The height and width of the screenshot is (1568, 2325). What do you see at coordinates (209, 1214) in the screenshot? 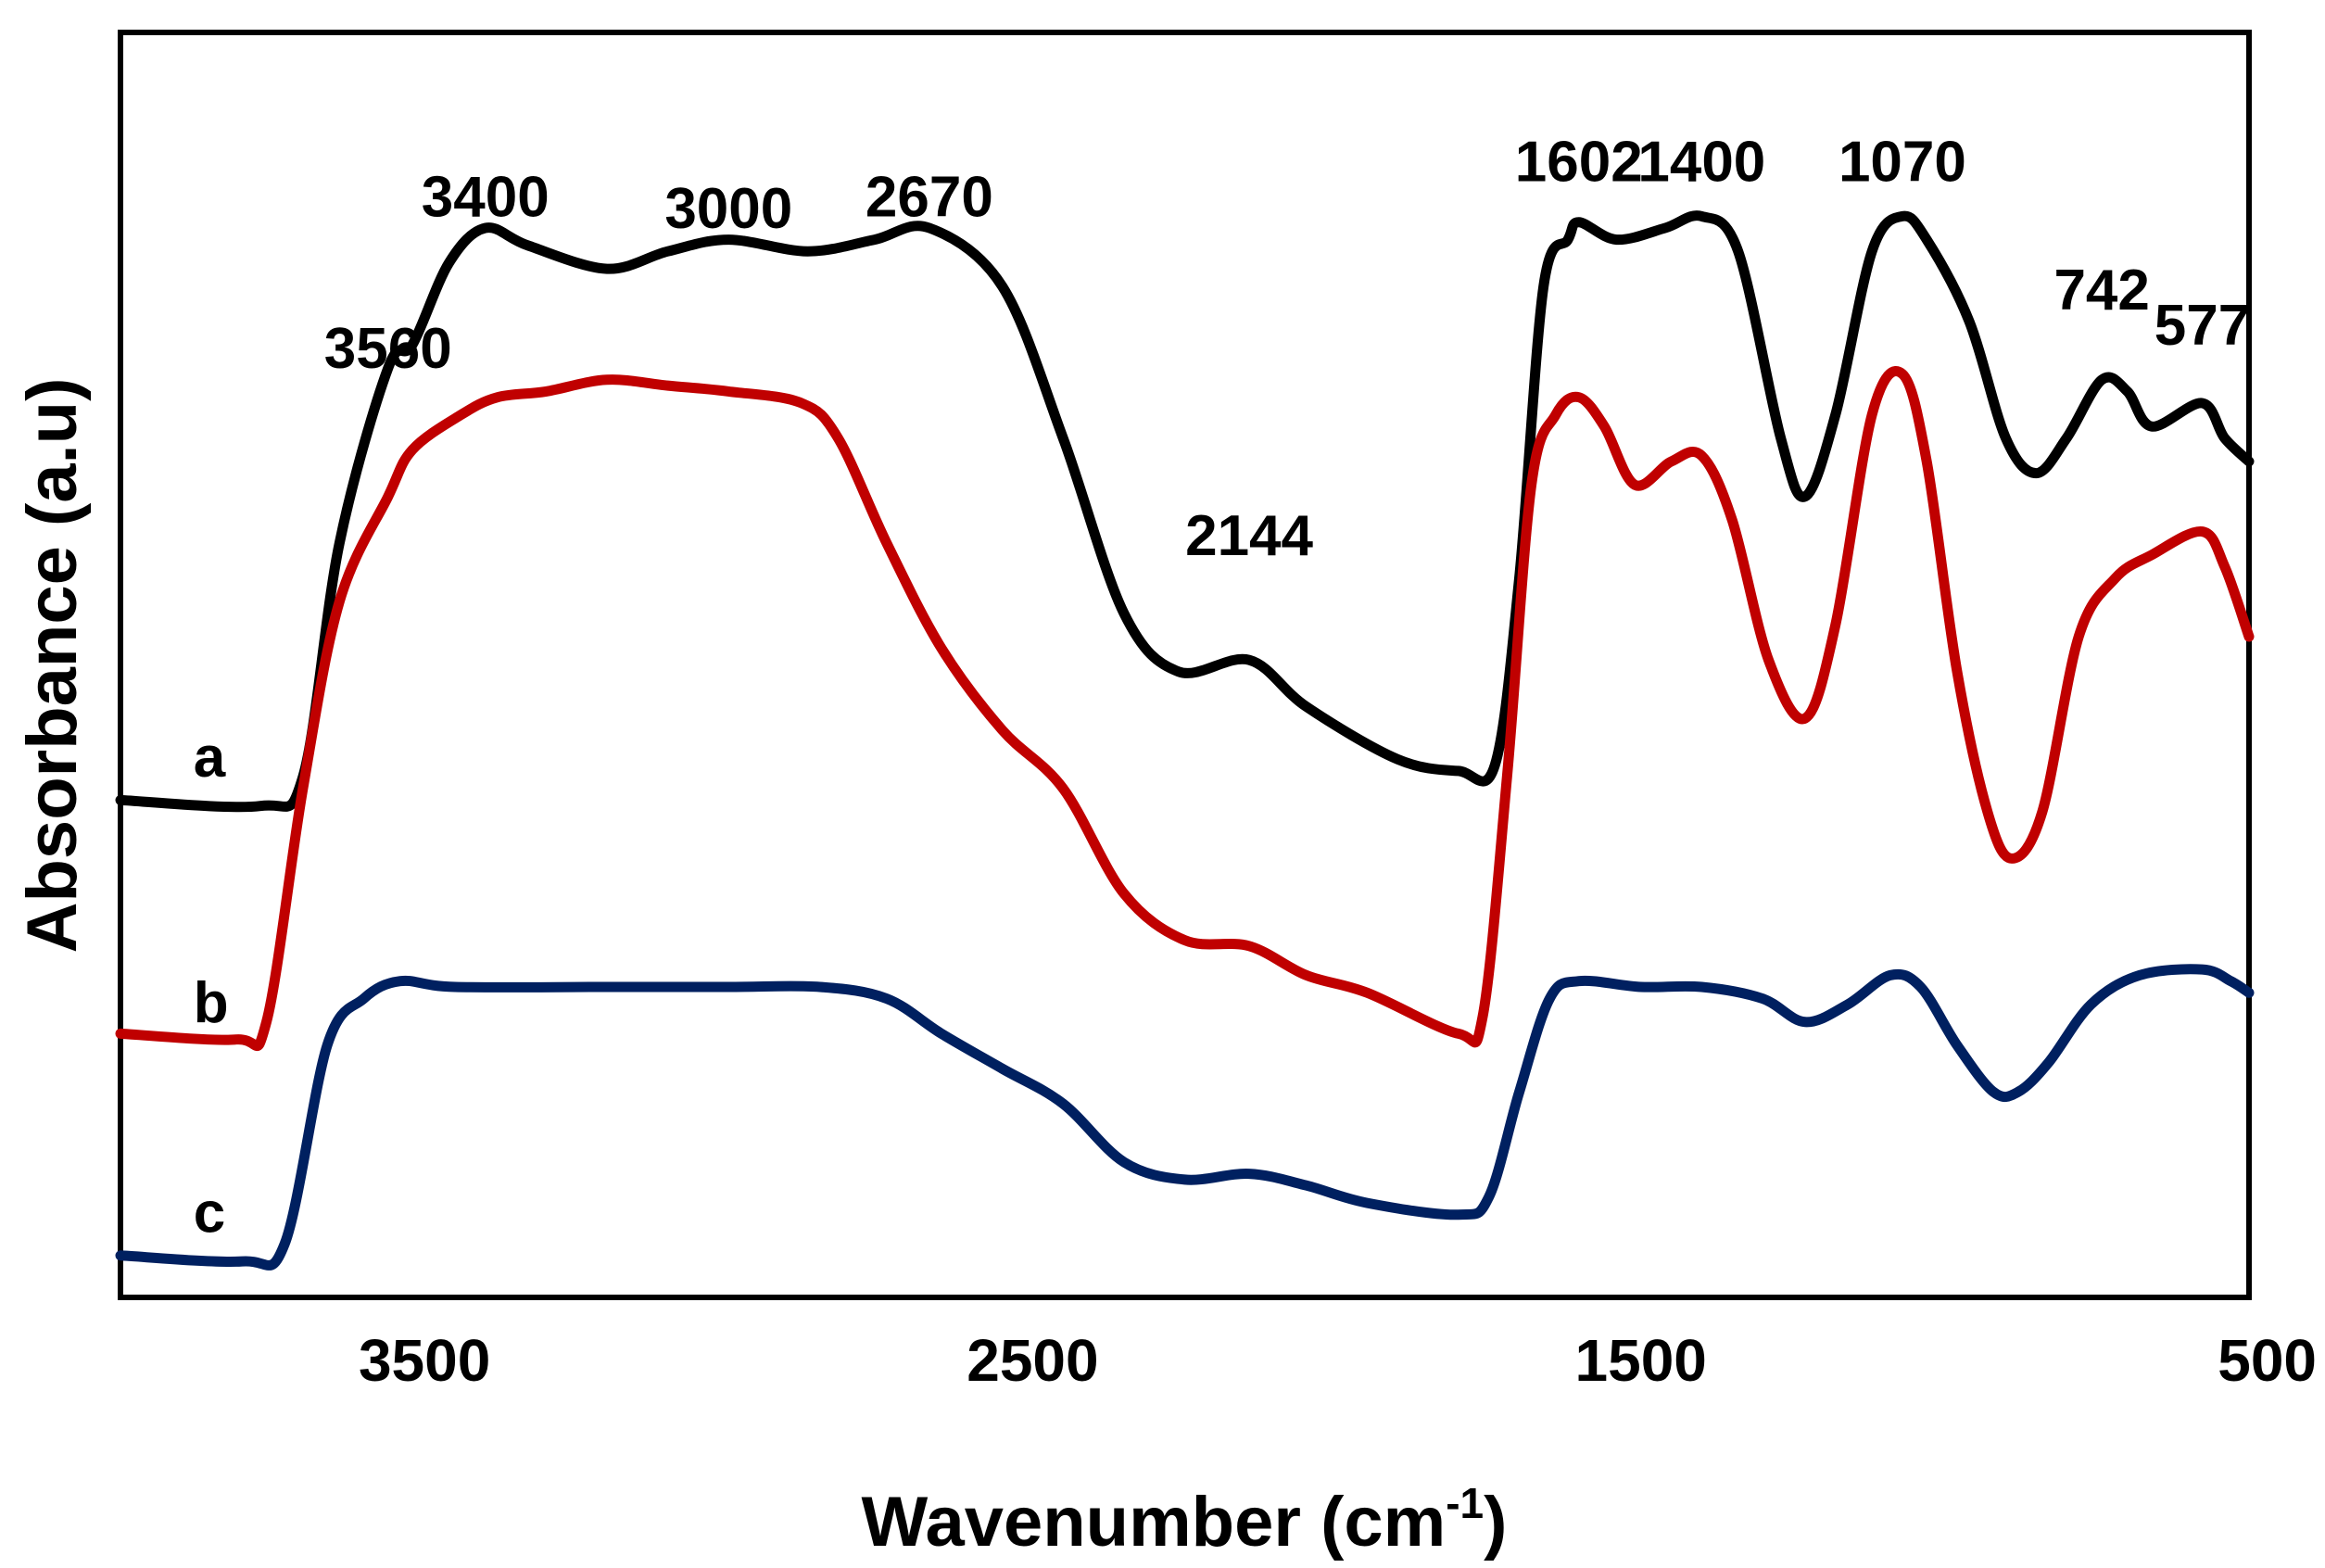
I see `series-label-c: c` at bounding box center [209, 1214].